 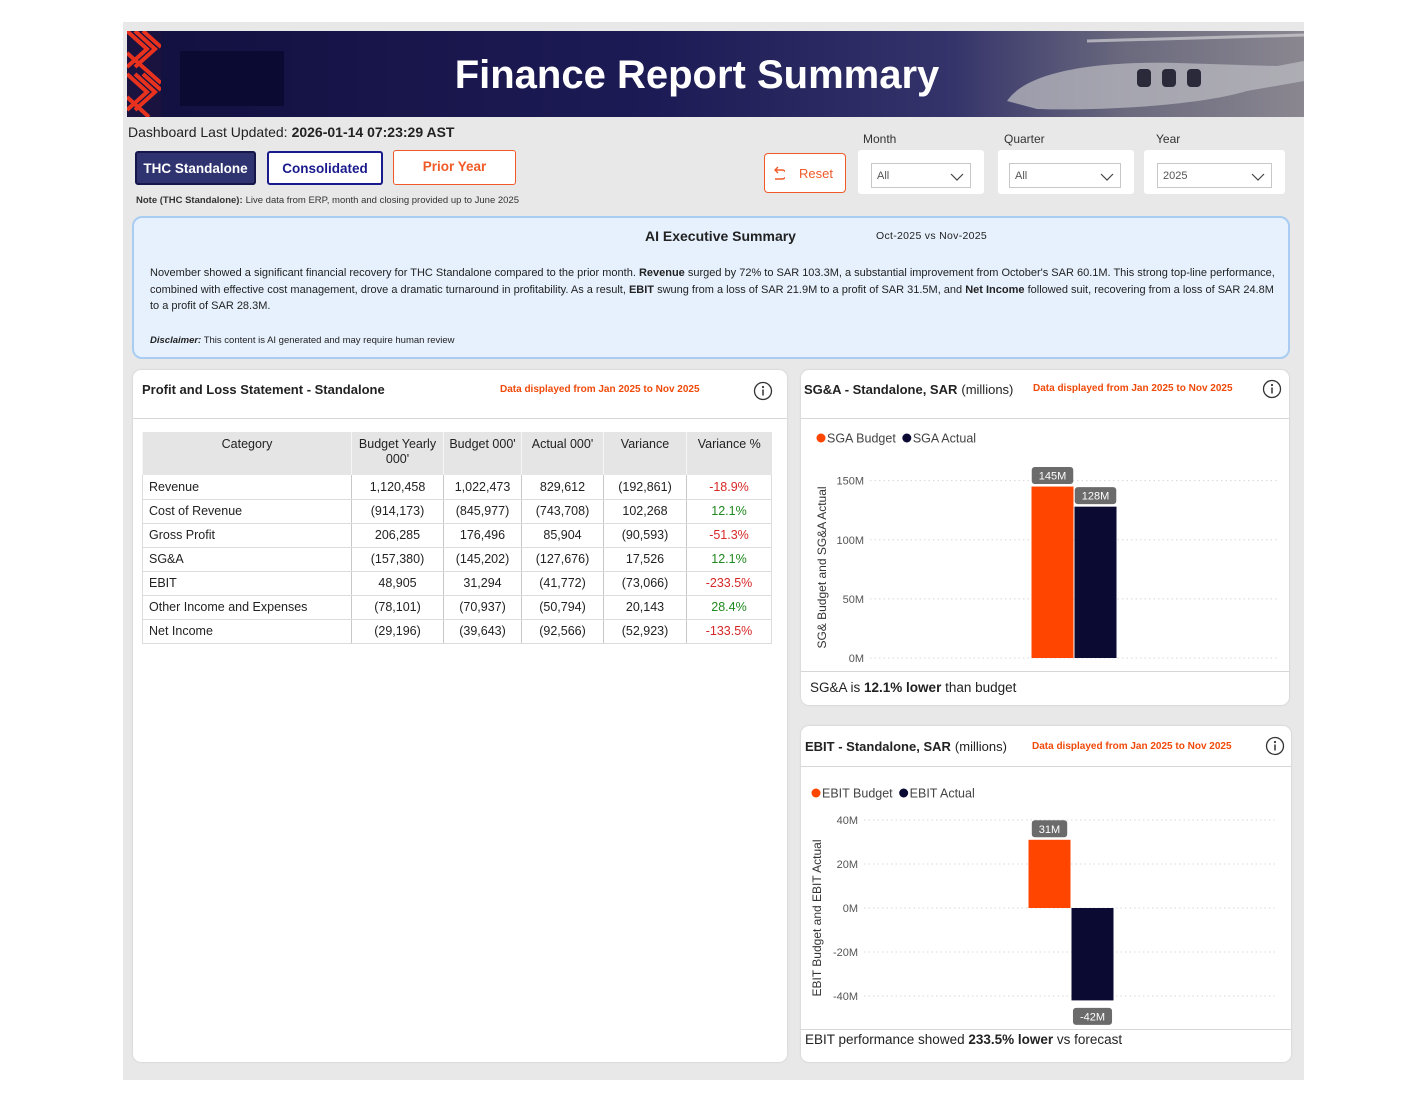 What do you see at coordinates (247, 453) in the screenshot?
I see `column-header: Category` at bounding box center [247, 453].